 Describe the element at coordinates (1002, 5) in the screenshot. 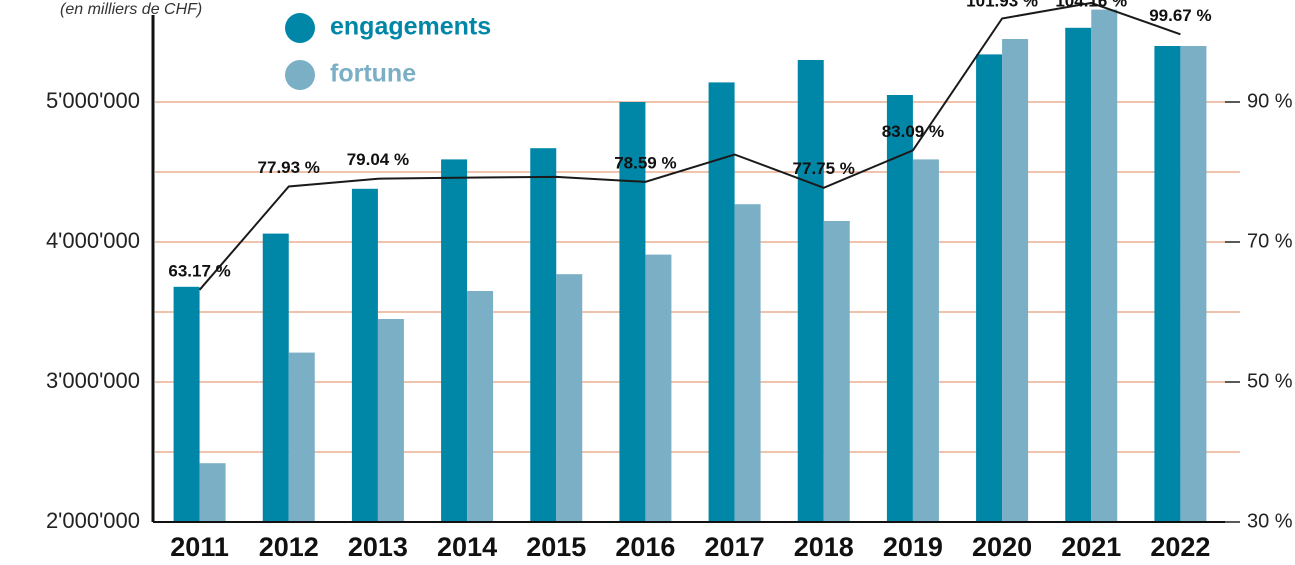

I see `data-label: 101.93 %` at that location.